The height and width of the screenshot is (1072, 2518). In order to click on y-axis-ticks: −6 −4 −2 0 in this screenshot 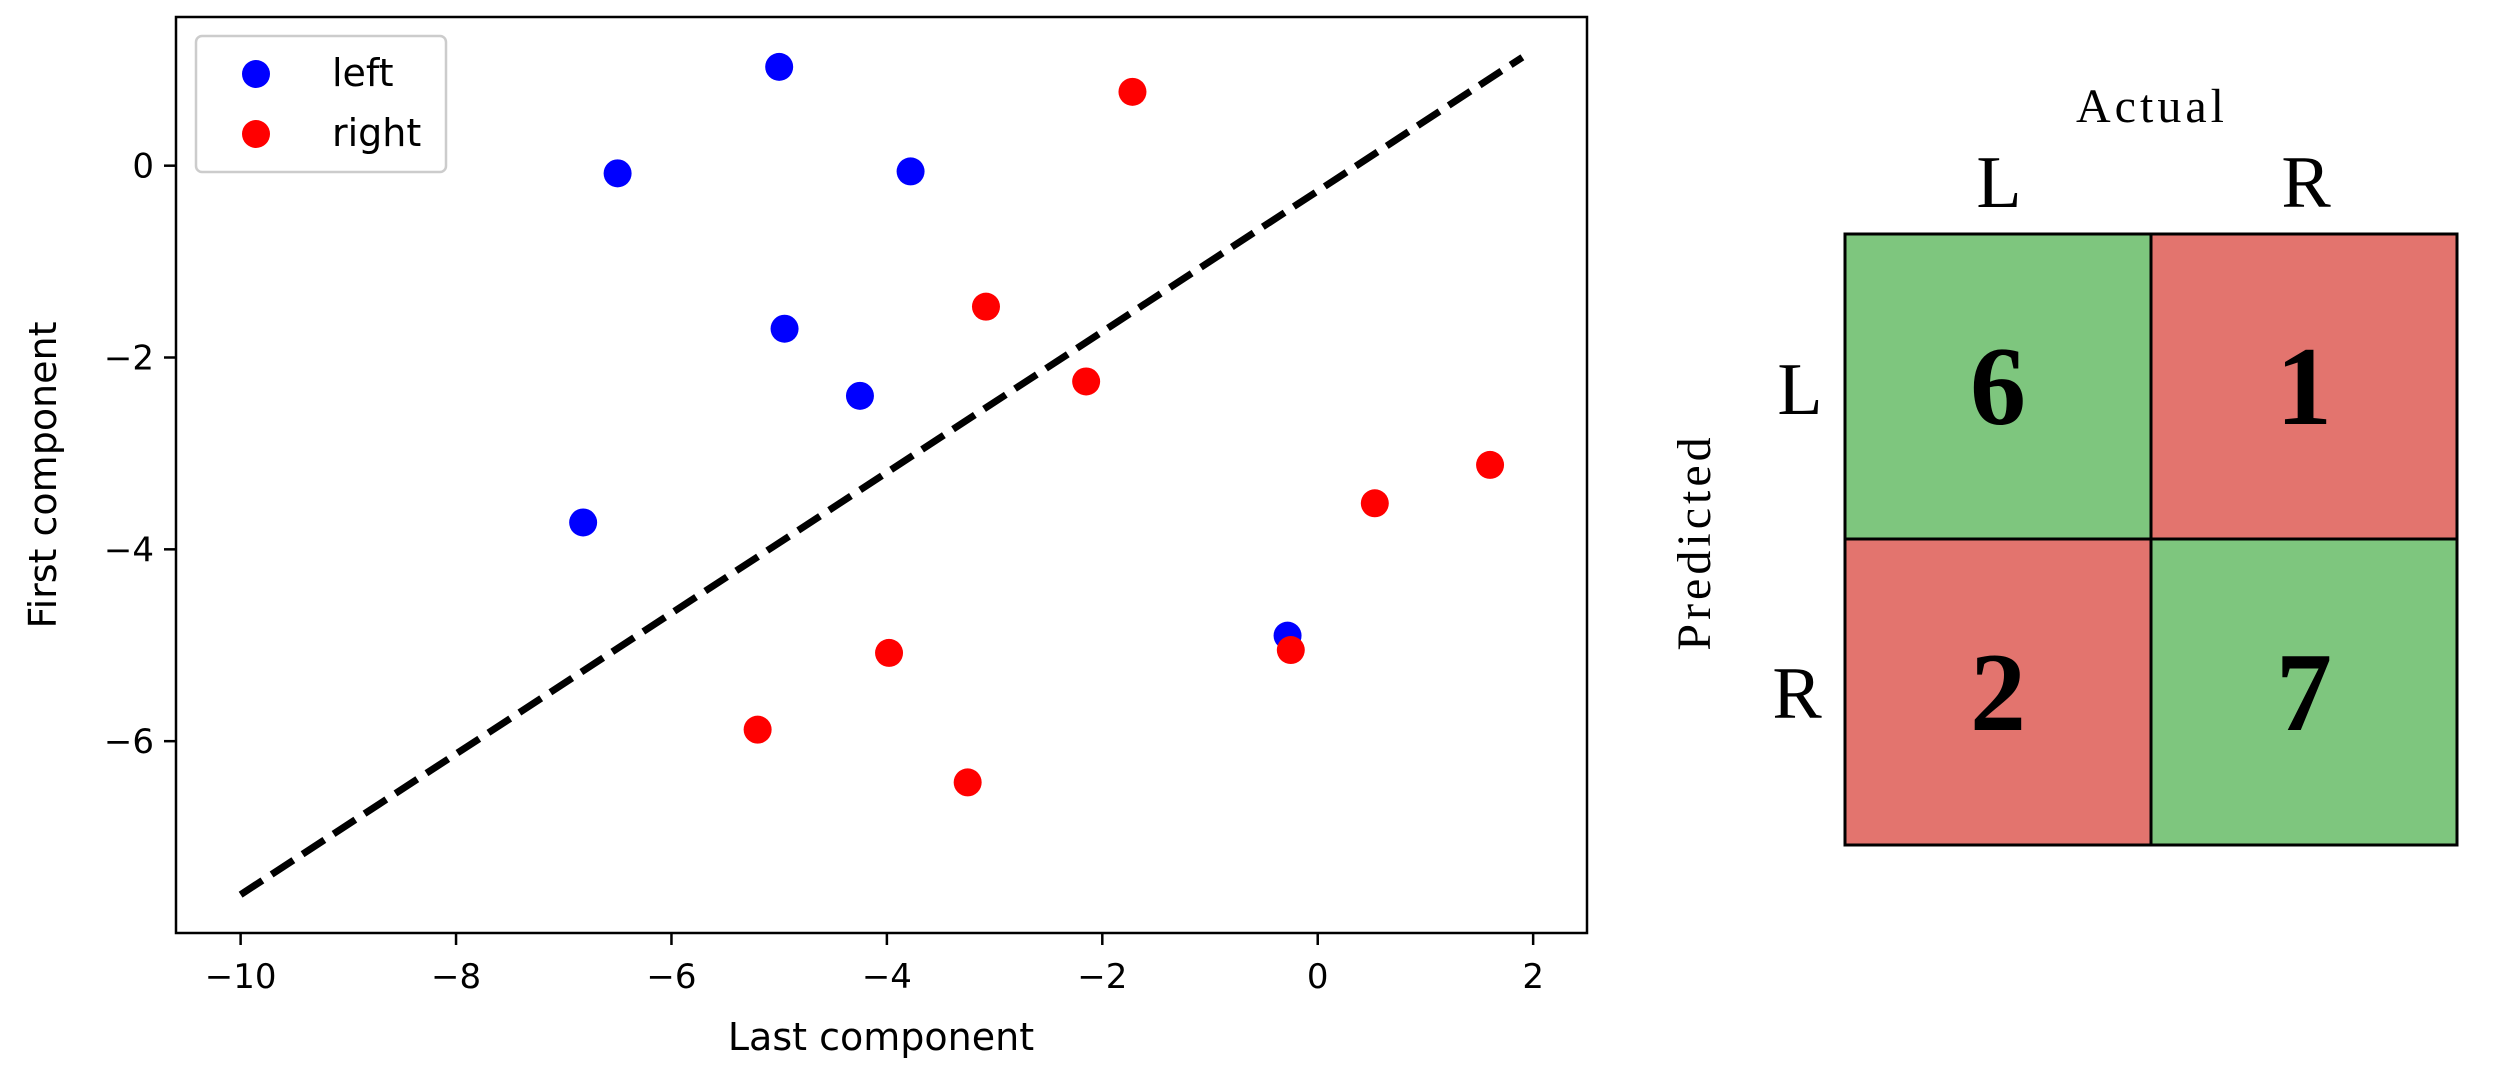, I will do `click(140, 454)`.